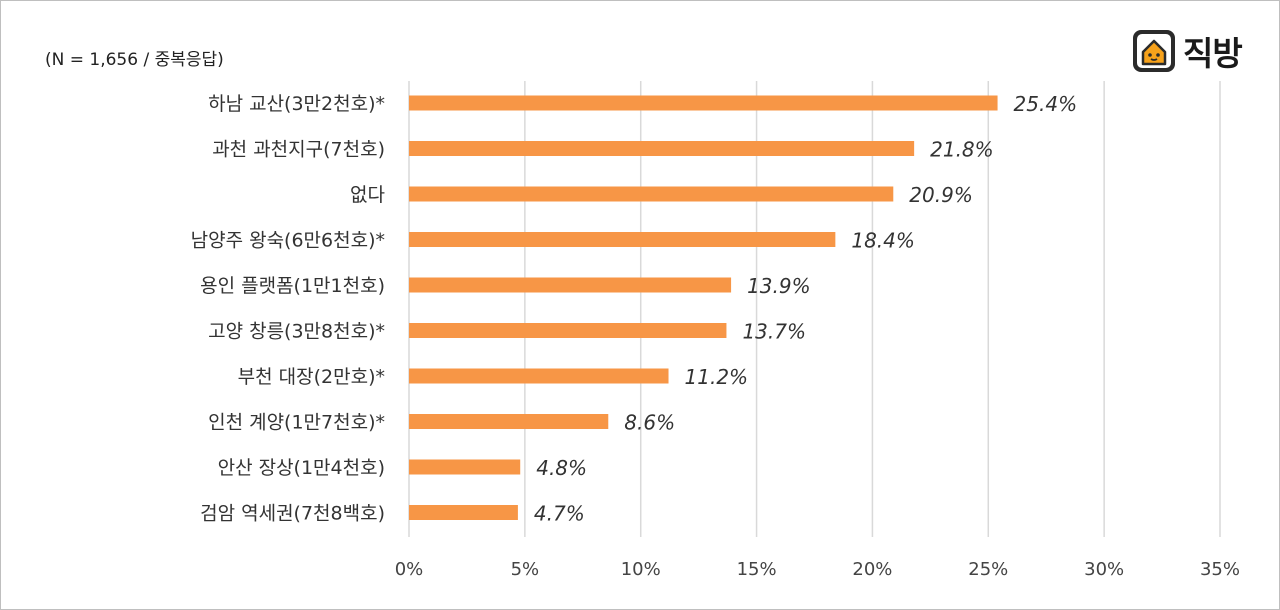 The width and height of the screenshot is (1280, 610). I want to click on data-label: 25.4%, so click(1046, 104).